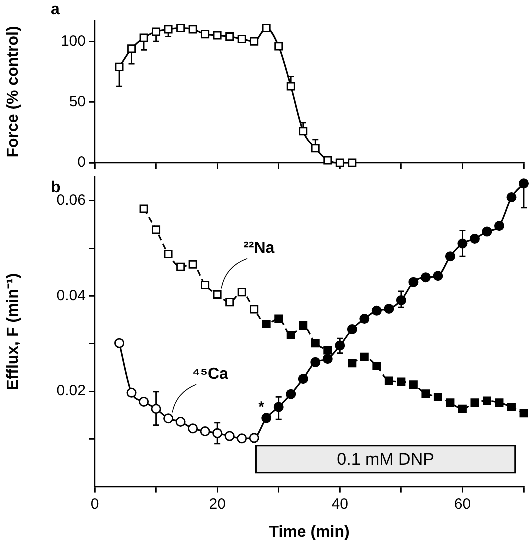  I want to click on chart-title: a, so click(55, 9).